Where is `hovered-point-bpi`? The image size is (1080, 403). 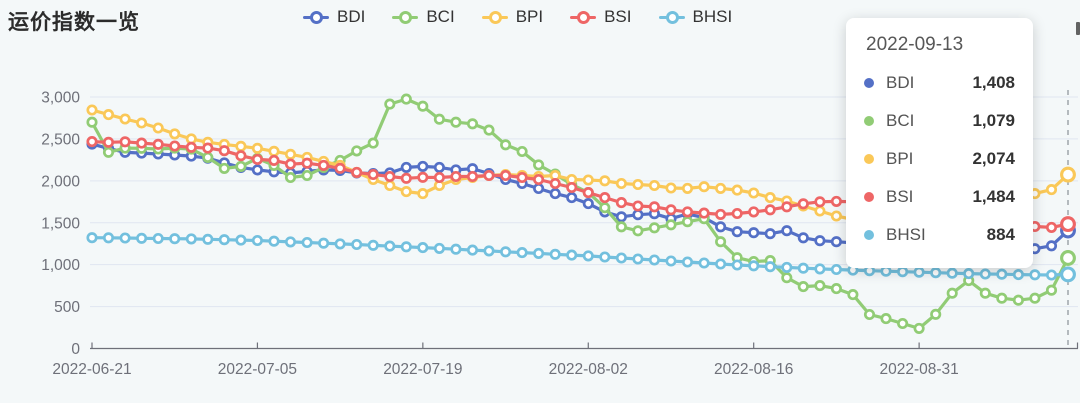 hovered-point-bpi is located at coordinates (1068, 174).